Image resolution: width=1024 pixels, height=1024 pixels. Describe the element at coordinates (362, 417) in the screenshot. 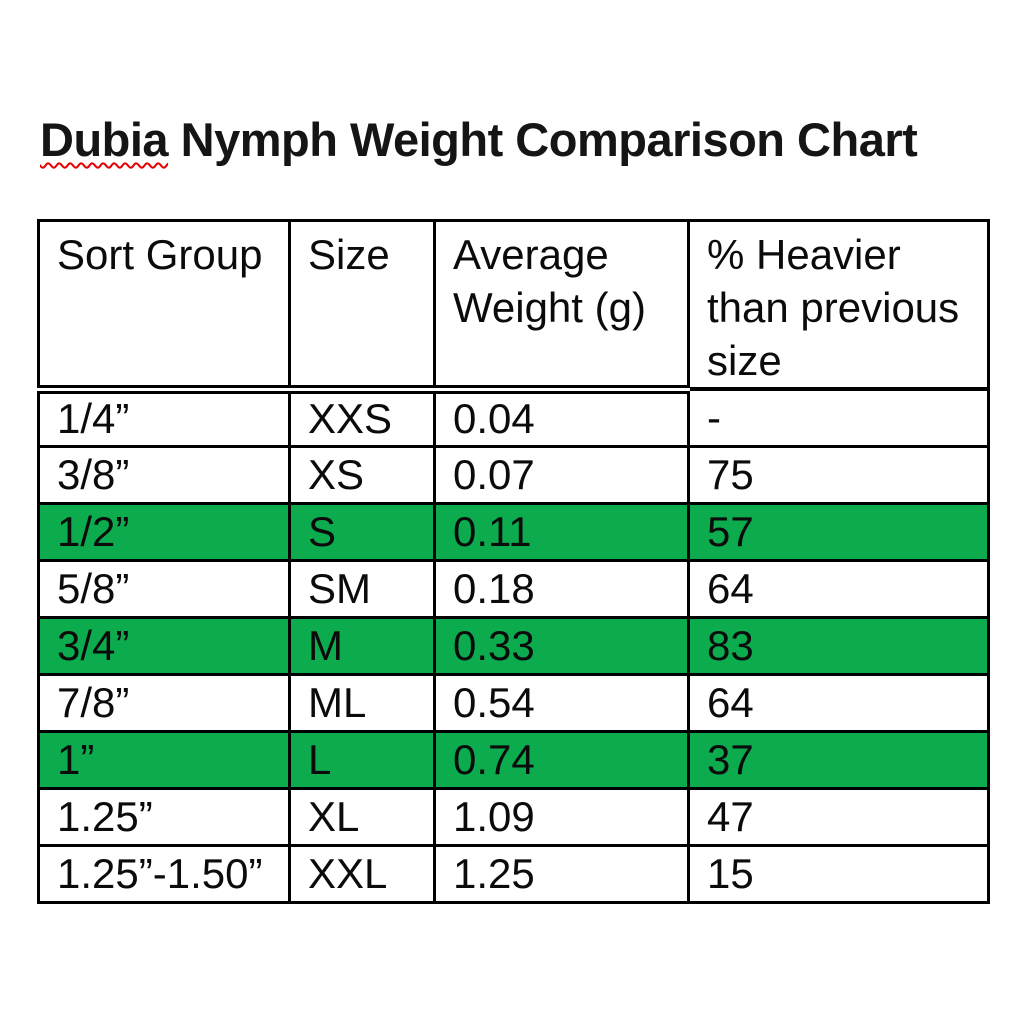

I see `cell-size: XXS` at that location.